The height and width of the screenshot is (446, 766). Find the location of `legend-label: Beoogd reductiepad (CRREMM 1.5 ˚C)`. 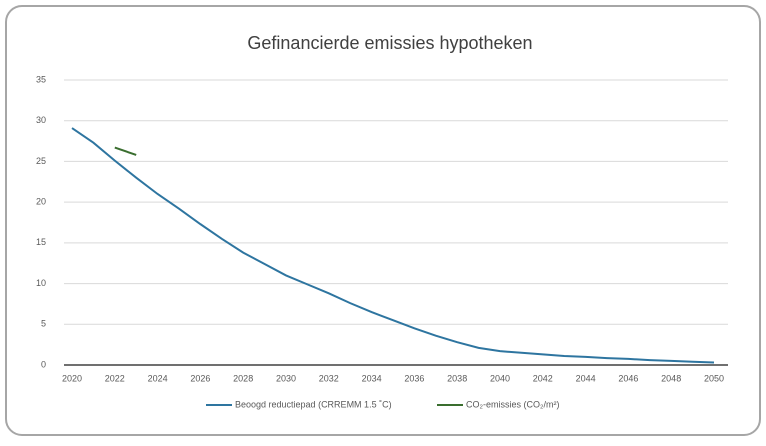

legend-label: Beoogd reductiepad (CRREMM 1.5 ˚C) is located at coordinates (313, 404).